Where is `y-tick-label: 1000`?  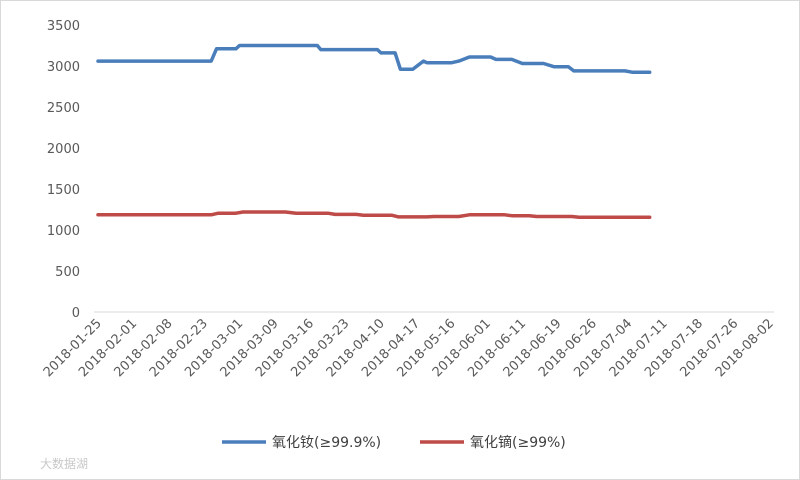 y-tick-label: 1000 is located at coordinates (63, 231).